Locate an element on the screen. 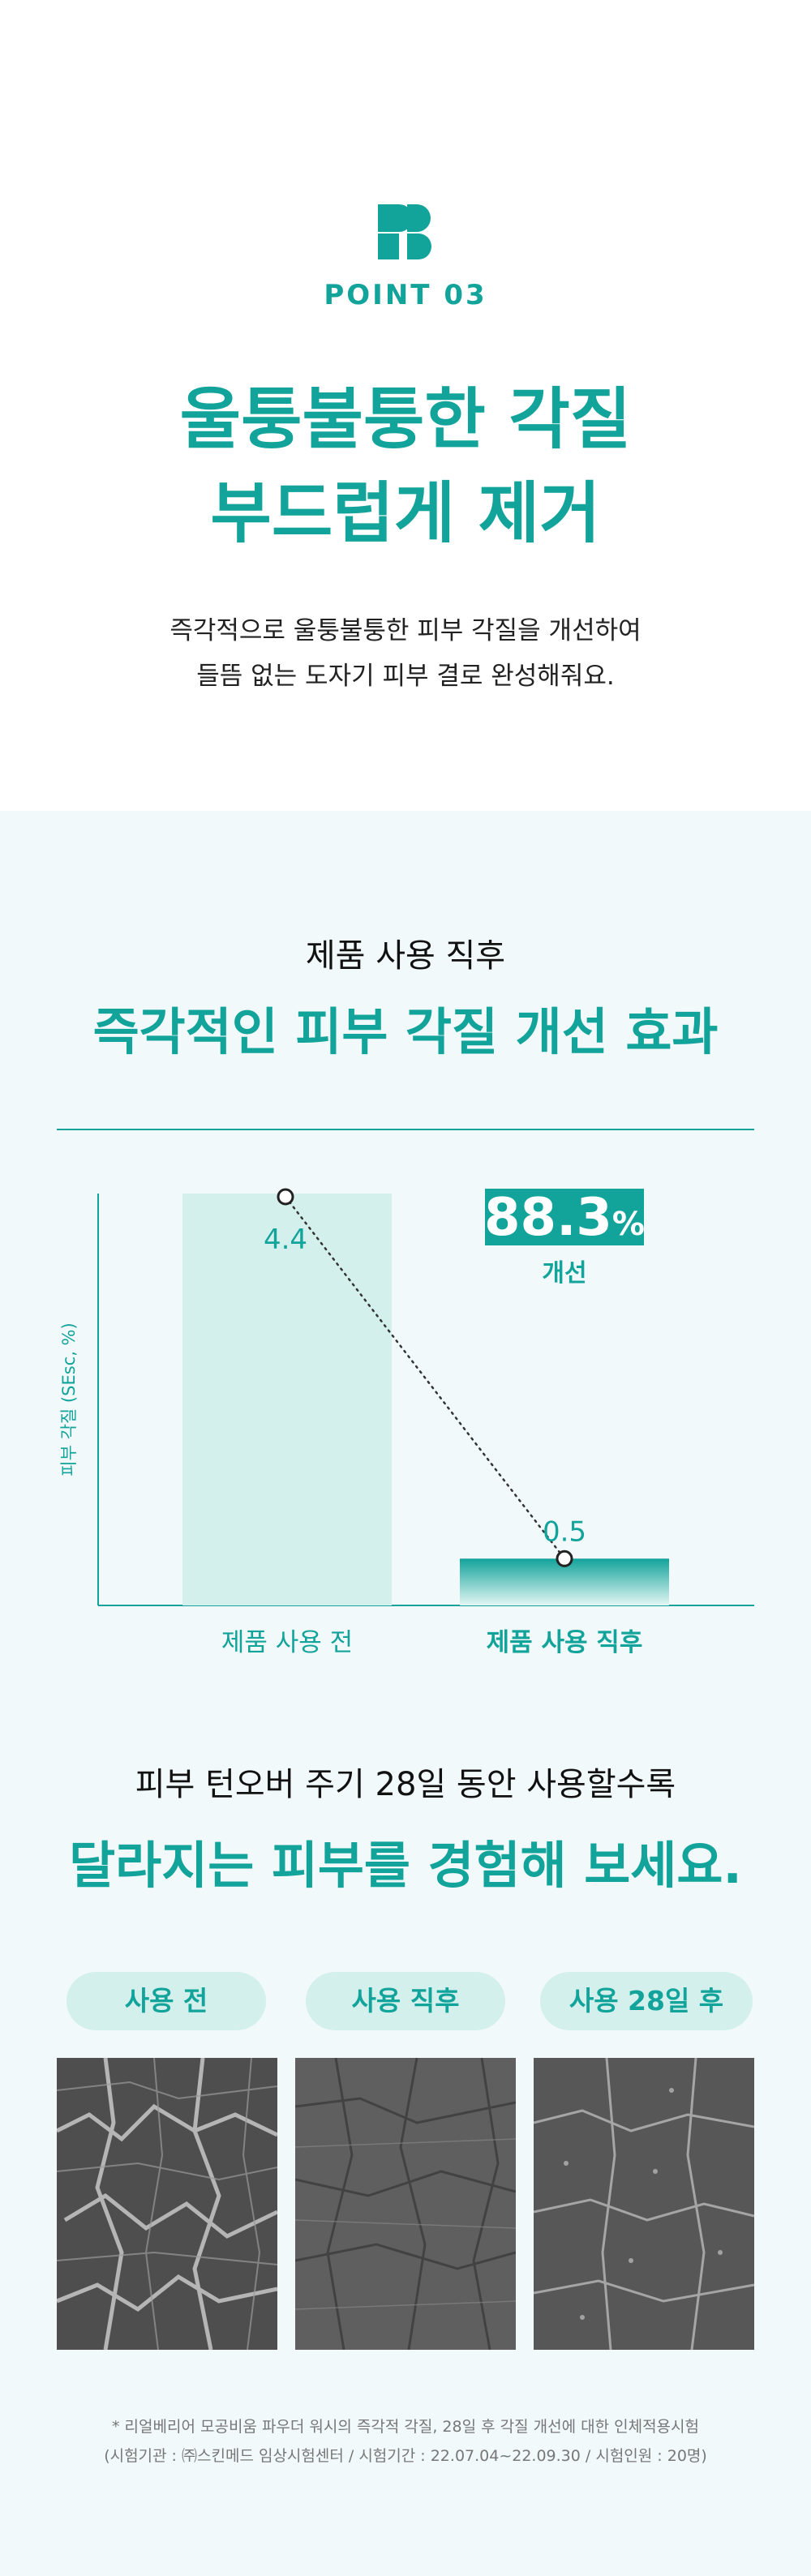 The image size is (811, 2576). section2-title: 달라지는 피부를 경험해 보세요. is located at coordinates (405, 1865).